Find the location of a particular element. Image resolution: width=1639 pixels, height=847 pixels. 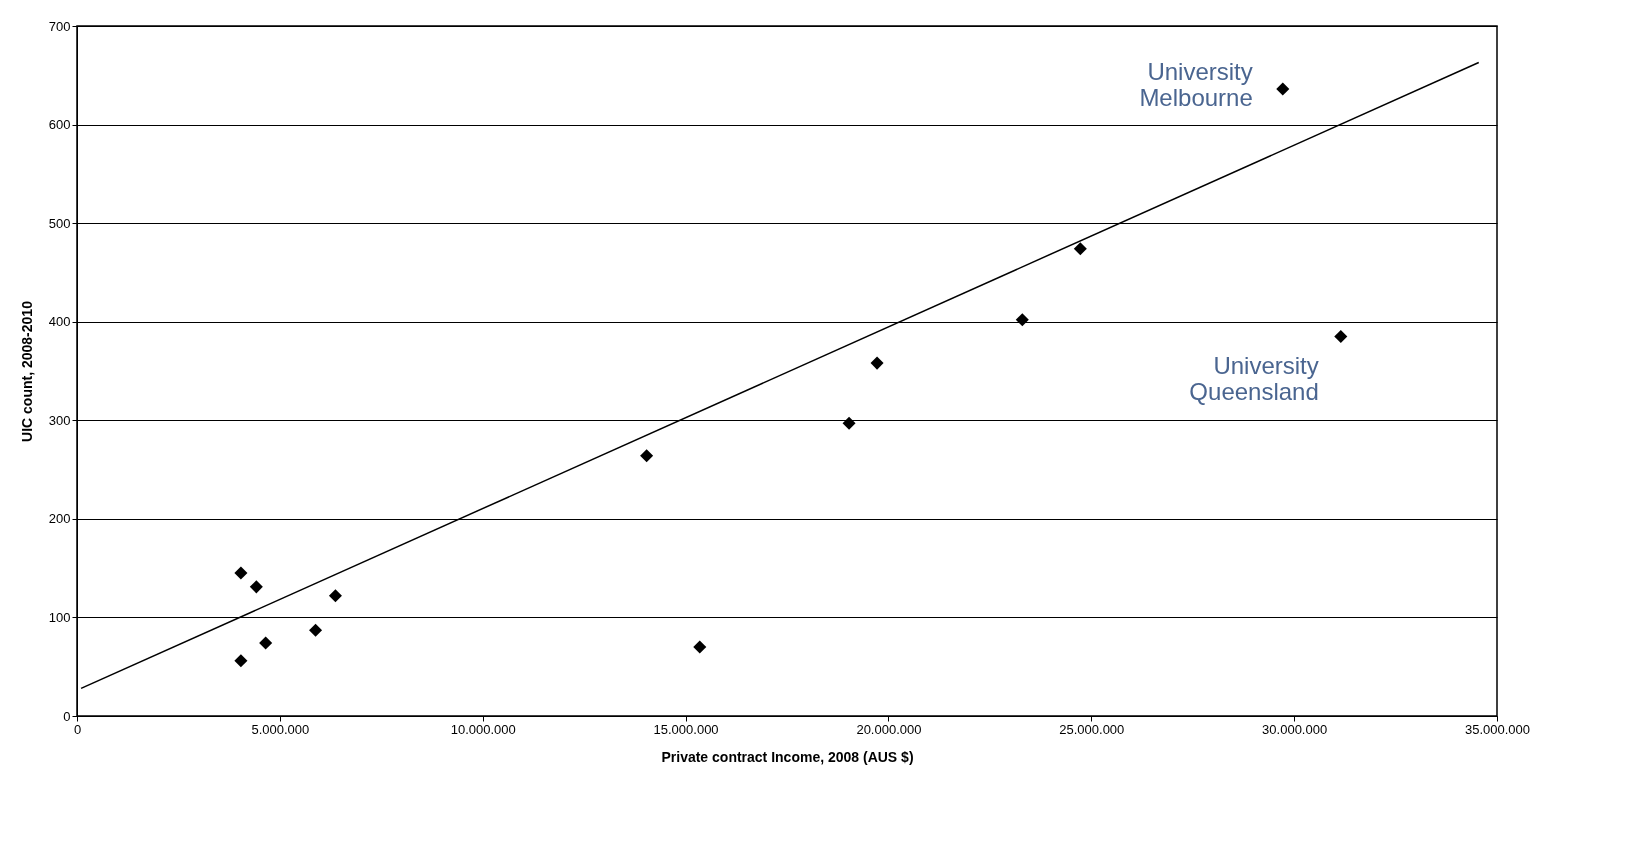

x-tick-label: 20.000.000 is located at coordinates (889, 729).